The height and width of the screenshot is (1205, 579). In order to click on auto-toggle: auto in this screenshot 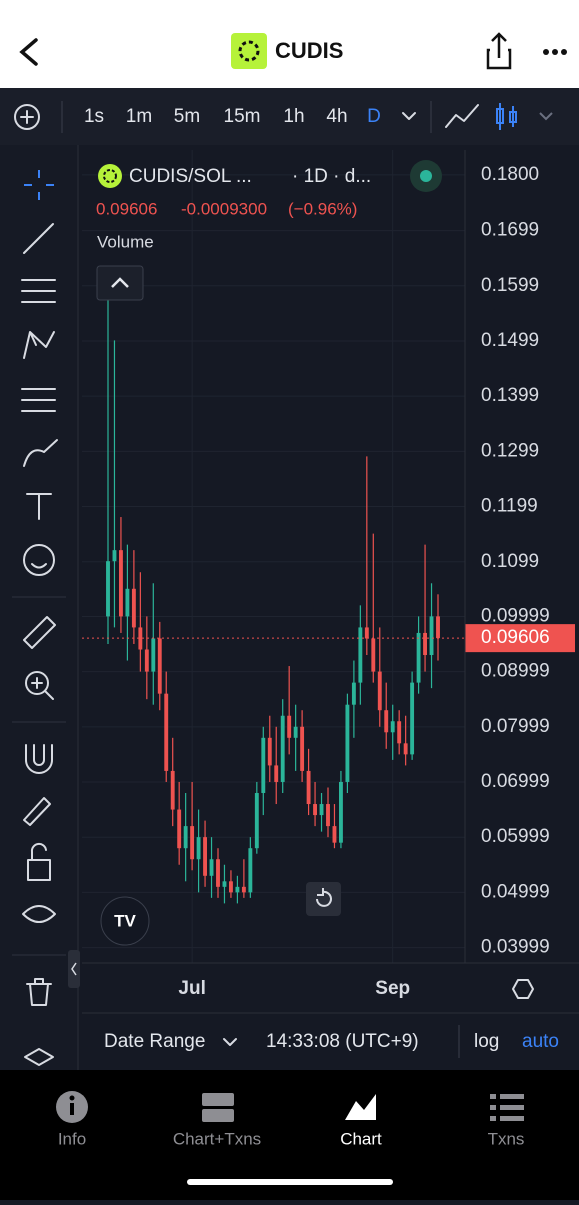, I will do `click(540, 1041)`.